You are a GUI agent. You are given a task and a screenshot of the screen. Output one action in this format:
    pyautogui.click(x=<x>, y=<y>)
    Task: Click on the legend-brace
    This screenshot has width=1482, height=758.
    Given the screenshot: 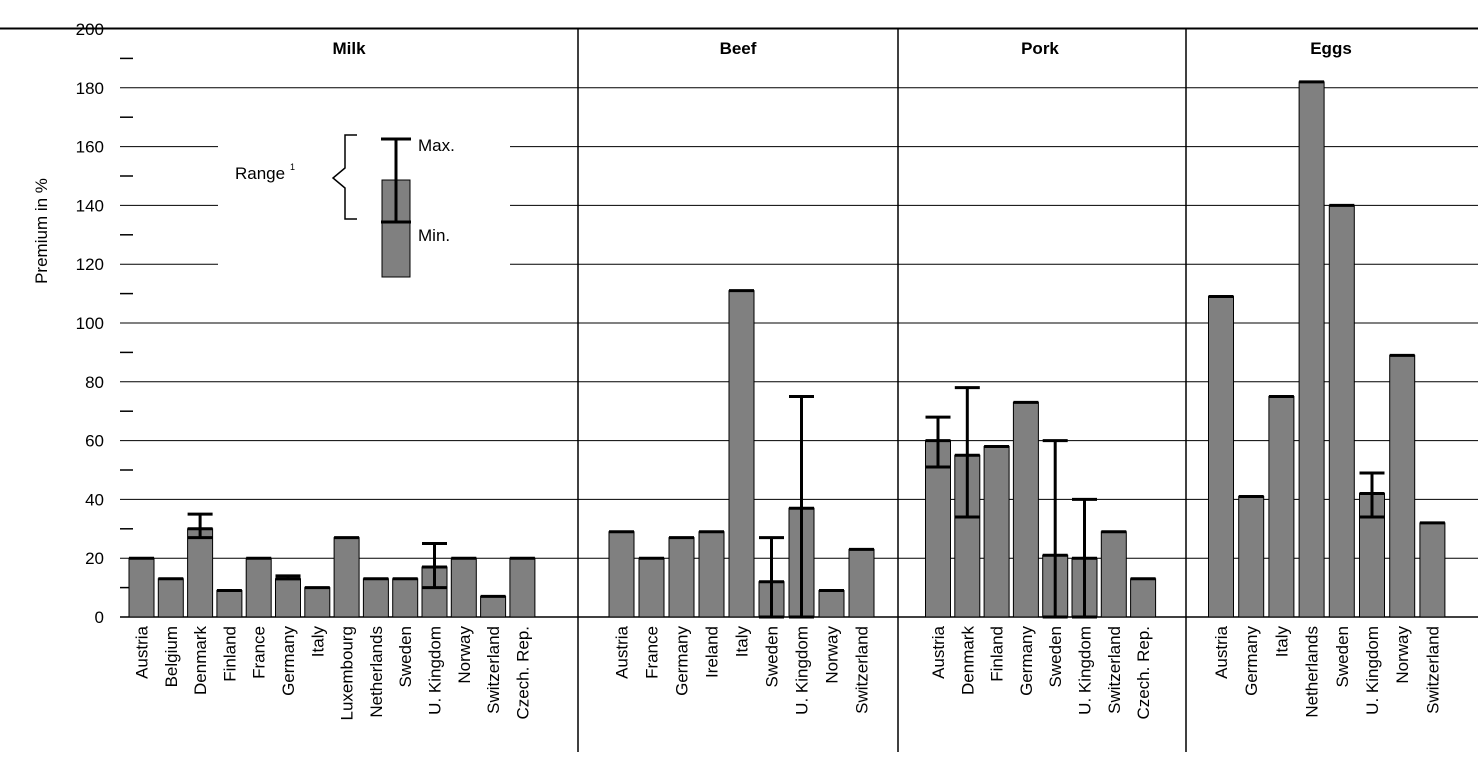 What is the action you would take?
    pyautogui.click(x=344, y=177)
    